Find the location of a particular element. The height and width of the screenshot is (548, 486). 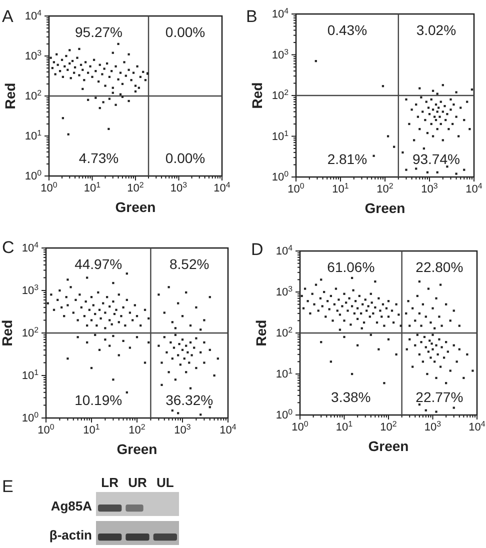

annotation: 3.38% is located at coordinates (351, 397).